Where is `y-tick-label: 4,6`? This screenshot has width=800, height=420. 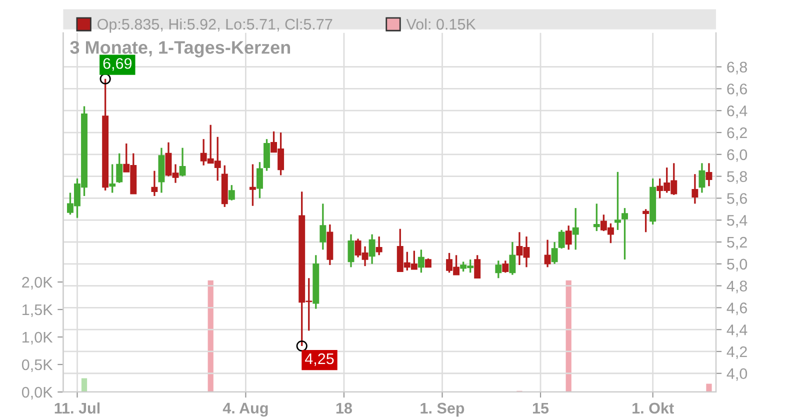
y-tick-label: 4,6 is located at coordinates (736, 309).